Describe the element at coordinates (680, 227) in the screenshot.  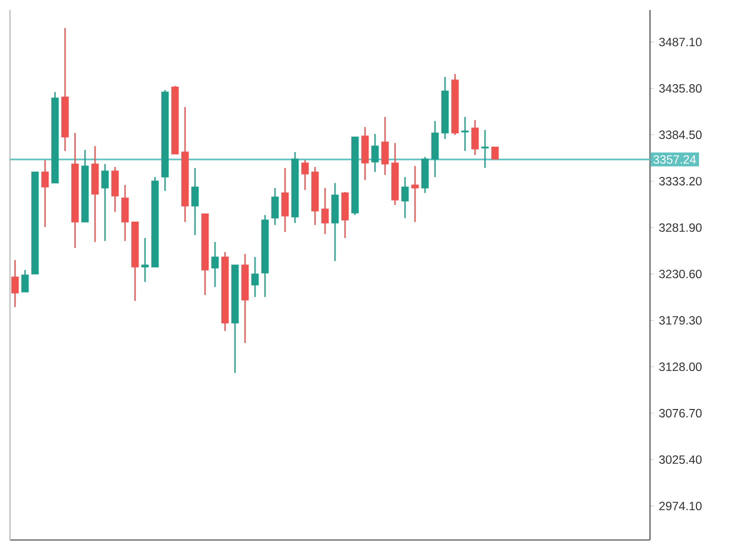
I see `y-tick-label: 3281.90` at that location.